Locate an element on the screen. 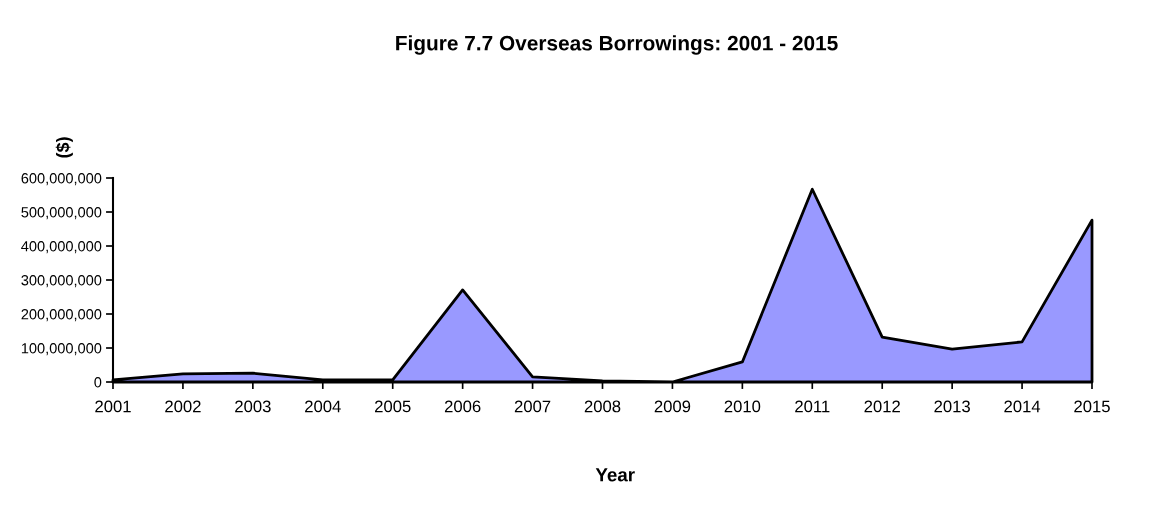 The image size is (1168, 516). x-tick-label: 2011 is located at coordinates (812, 406).